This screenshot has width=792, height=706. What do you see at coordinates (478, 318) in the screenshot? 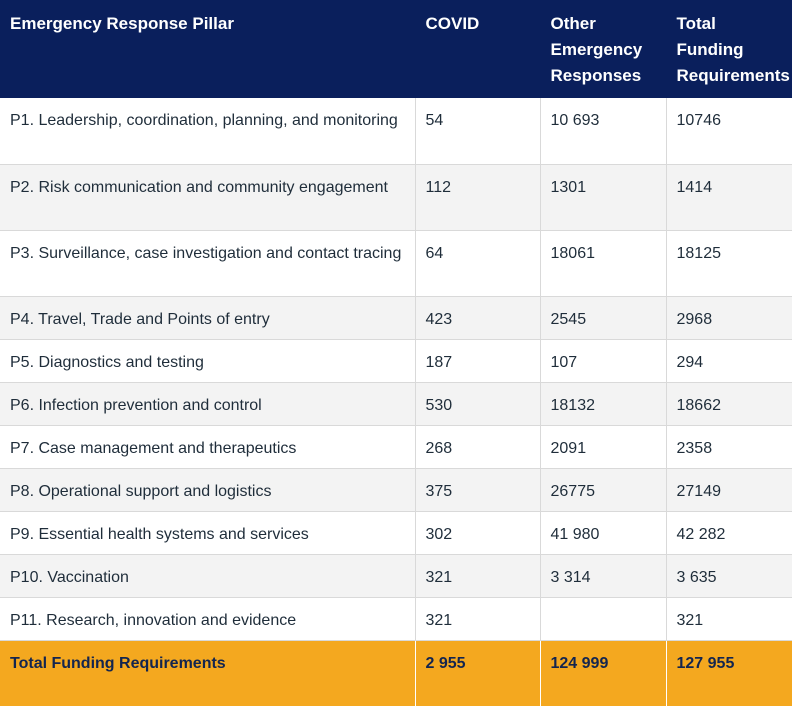
I see `covid-cell: 423` at bounding box center [478, 318].